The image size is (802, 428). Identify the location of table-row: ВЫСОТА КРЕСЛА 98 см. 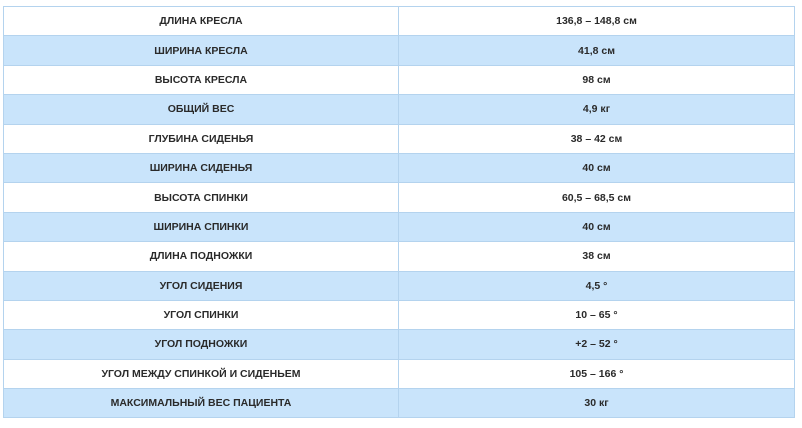
(399, 80).